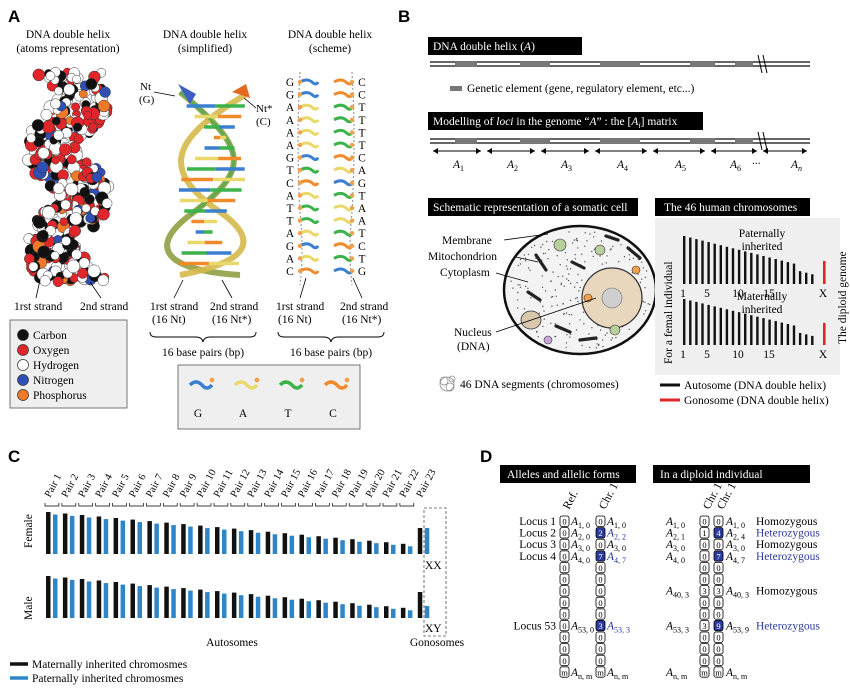 This screenshot has width=850, height=690. I want to click on male-label: Male, so click(29, 608).